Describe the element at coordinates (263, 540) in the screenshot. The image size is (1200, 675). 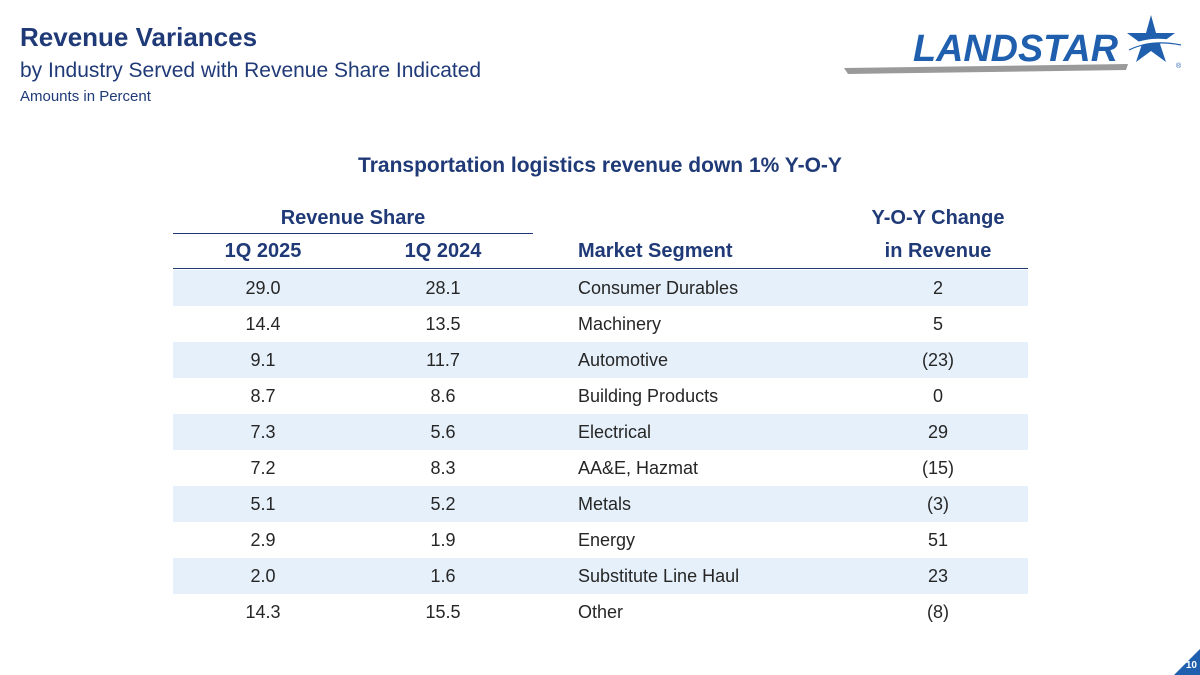
I see `share-1q2025: 2.9` at that location.